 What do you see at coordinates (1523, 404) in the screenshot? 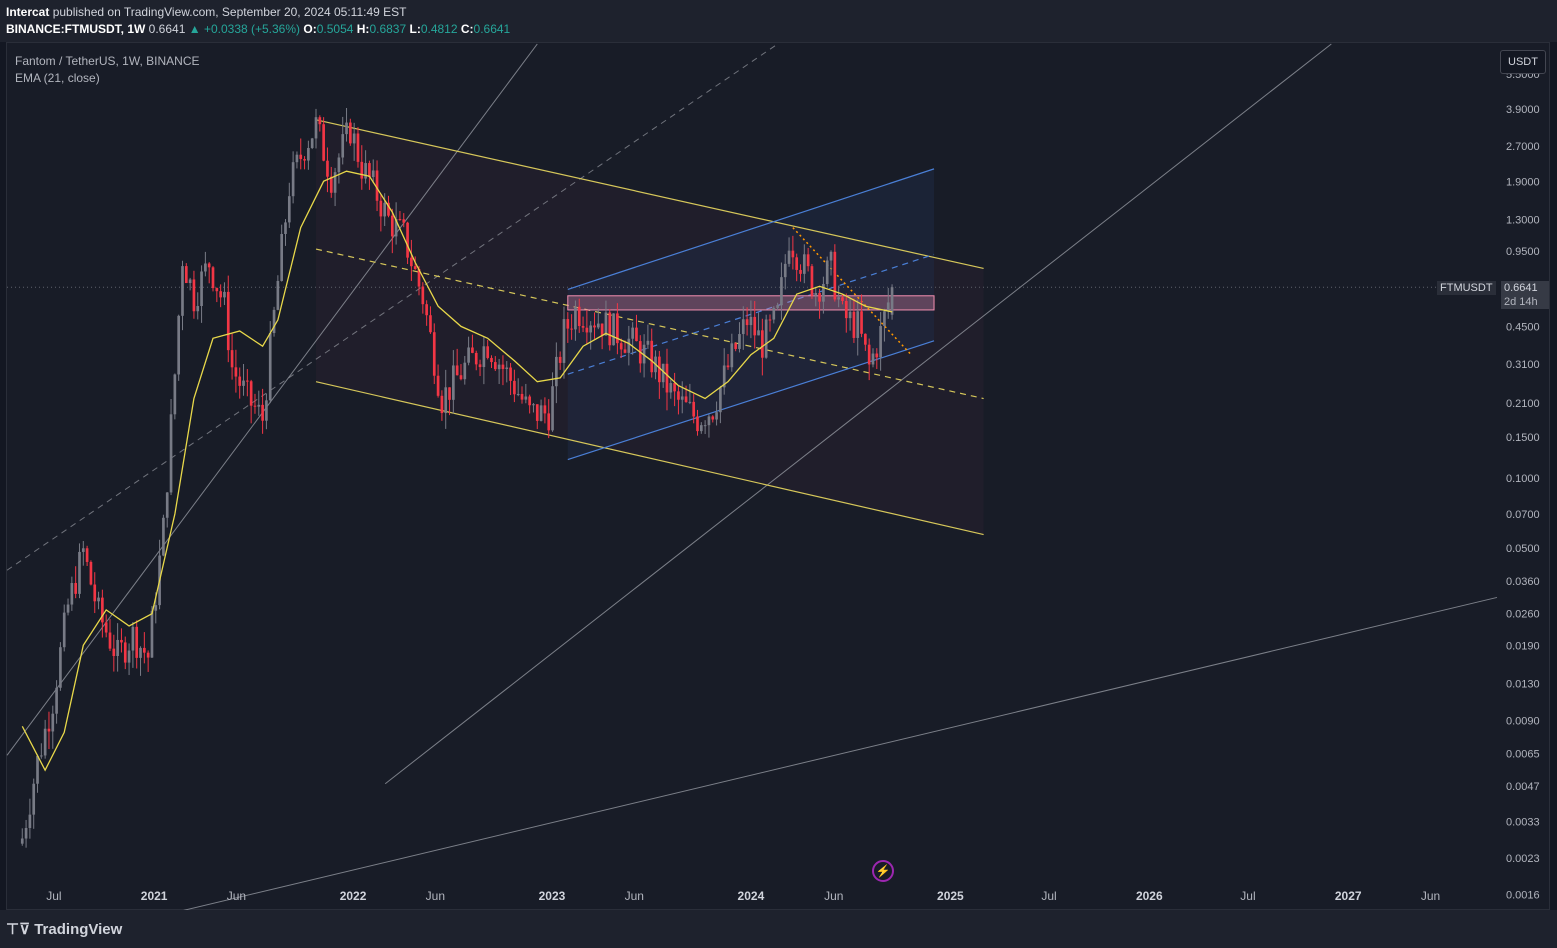
I see `price-tick-label: 0.2100` at bounding box center [1523, 404].